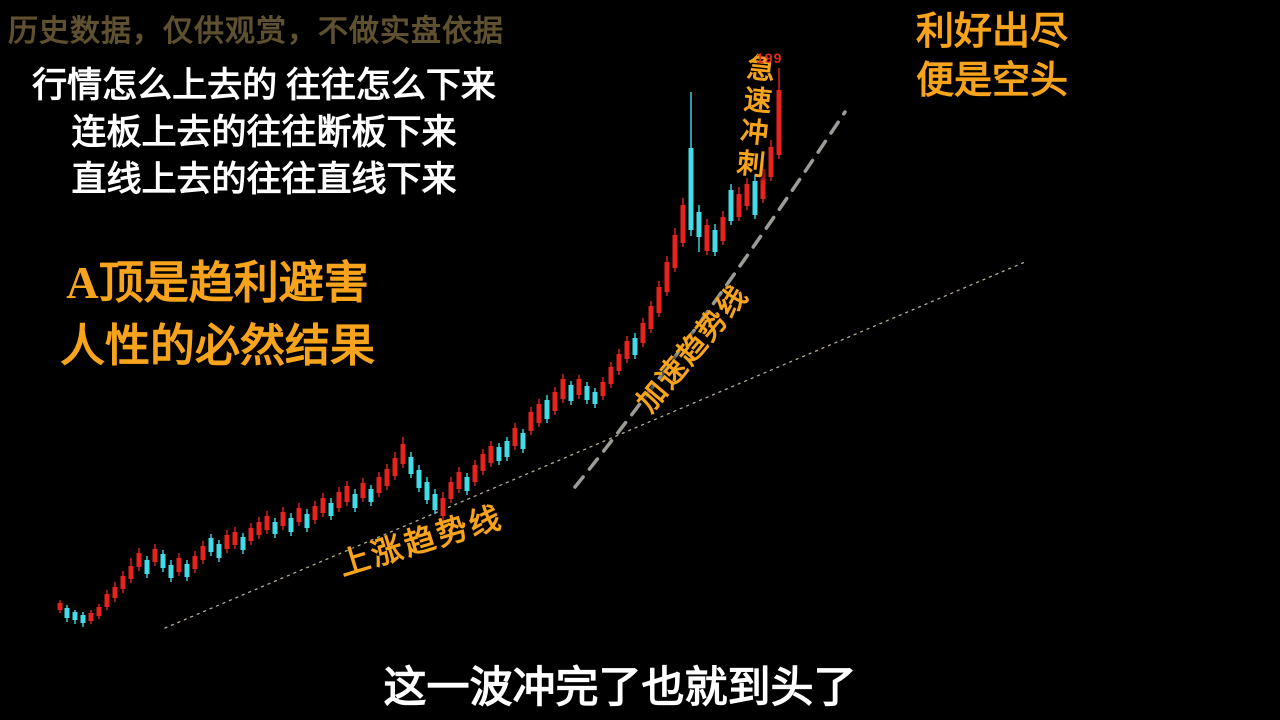 The image size is (1280, 720). I want to click on bearish-note-line-2: 便是空头, so click(991, 81).